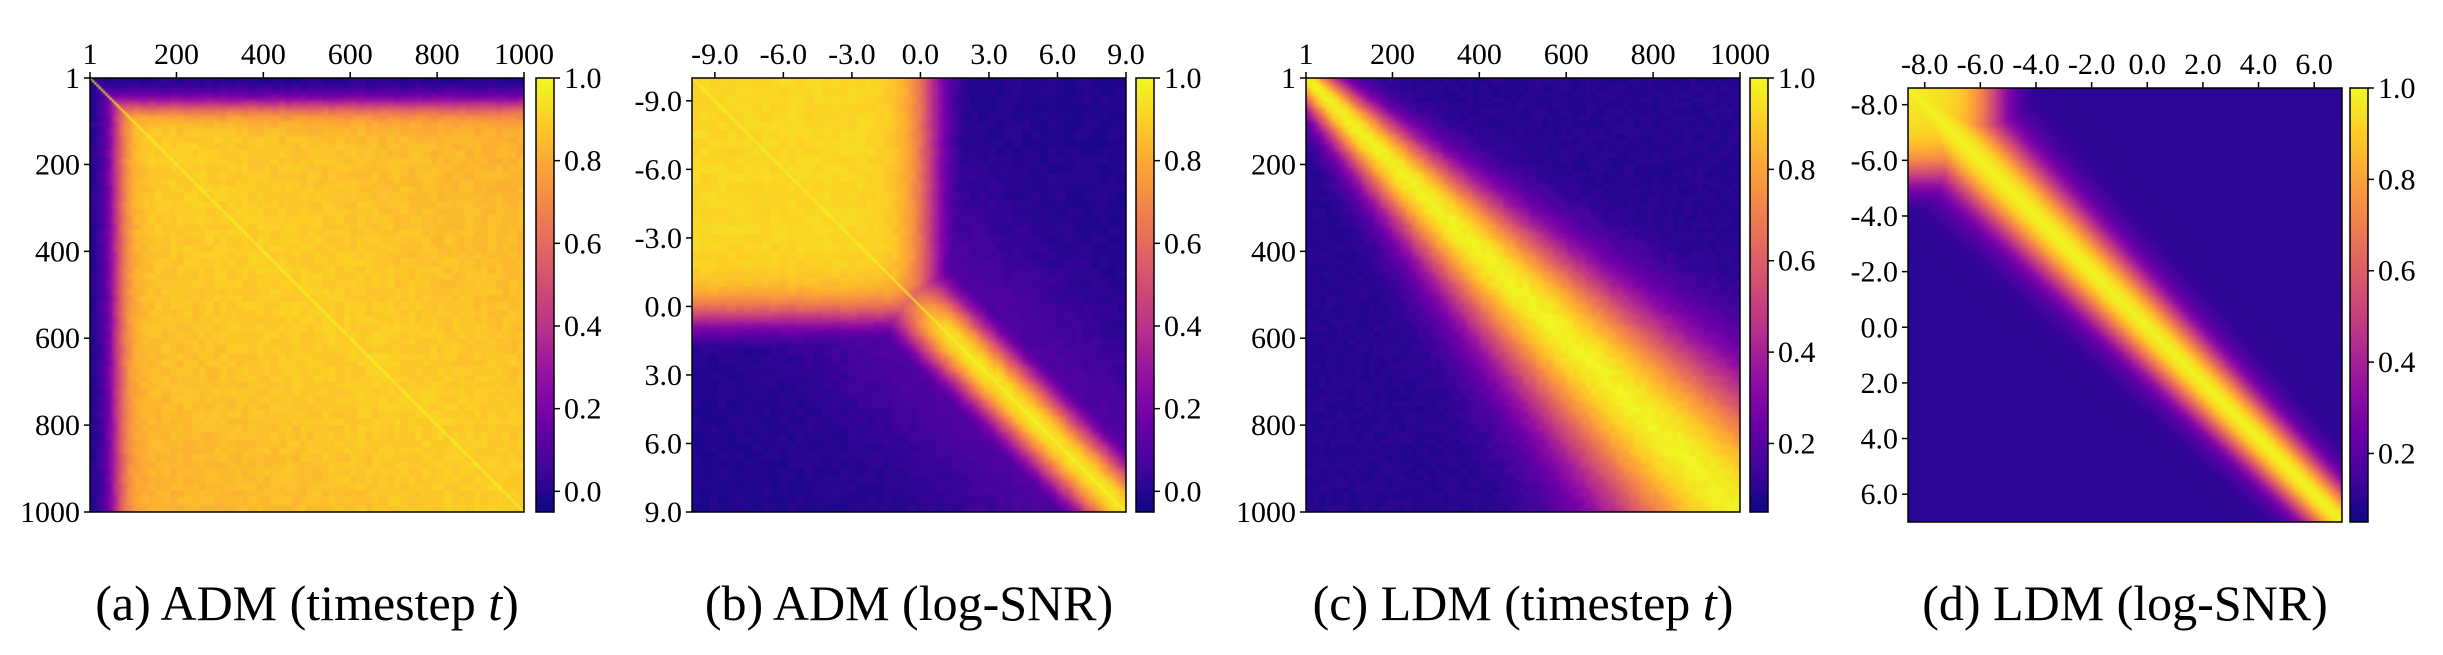 This screenshot has width=2443, height=655. What do you see at coordinates (715, 54) in the screenshot?
I see `x-tick-label: -9.0` at bounding box center [715, 54].